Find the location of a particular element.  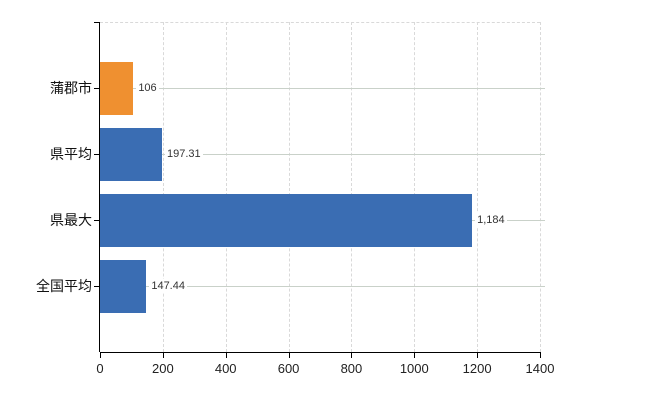

x-tick-label: 1000 is located at coordinates (414, 368).